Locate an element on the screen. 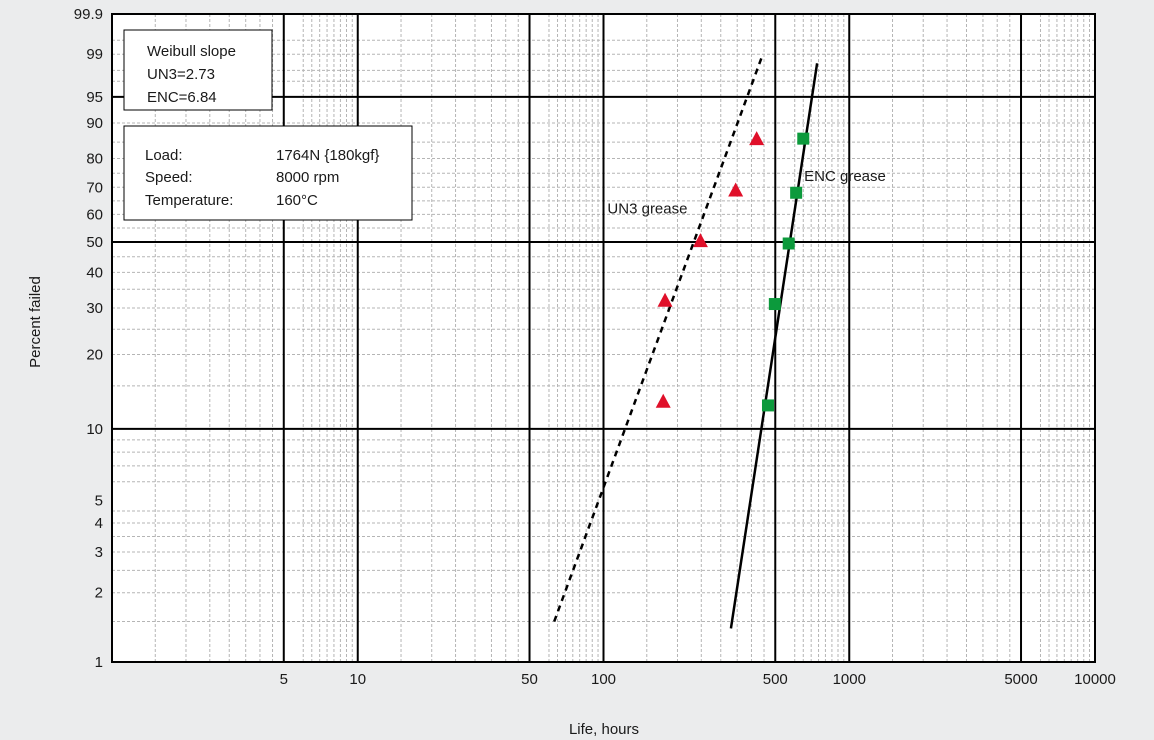 The width and height of the screenshot is (1154, 740). y-tick-labels: 1 2 3 4 5 10 20 30 40 50 60 70 80 90 95 99 99.9 is located at coordinates (88, 338).